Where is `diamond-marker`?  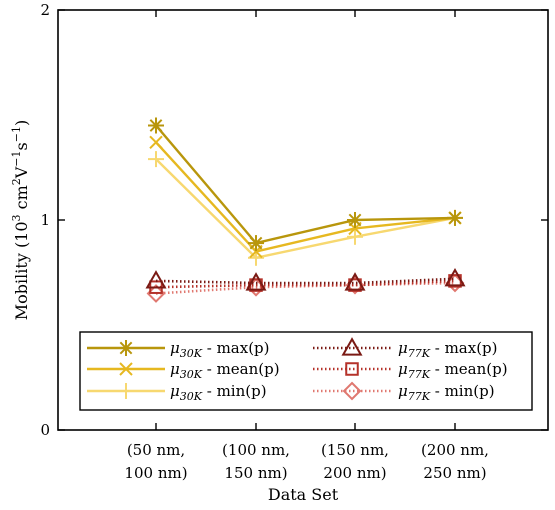 diamond-marker is located at coordinates (352, 391).